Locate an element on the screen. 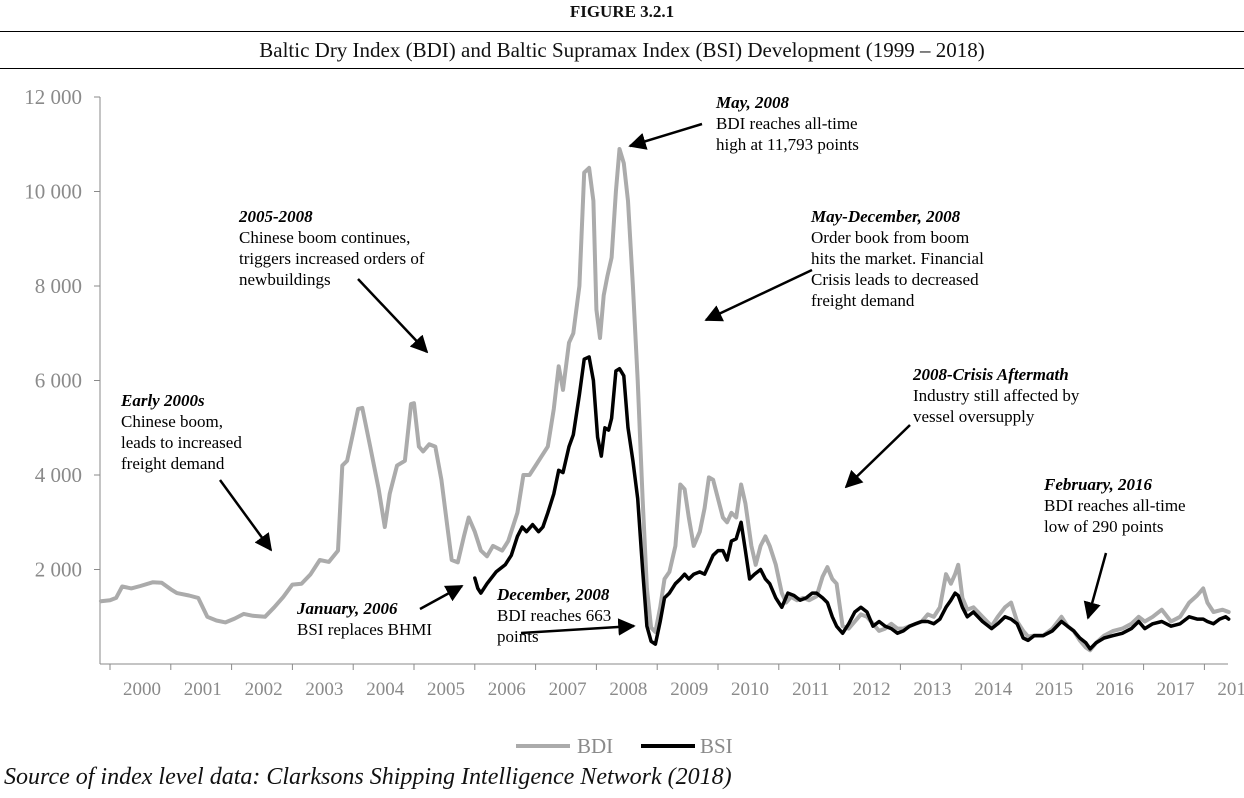  y-tick-label: 6 000 is located at coordinates (58, 381).